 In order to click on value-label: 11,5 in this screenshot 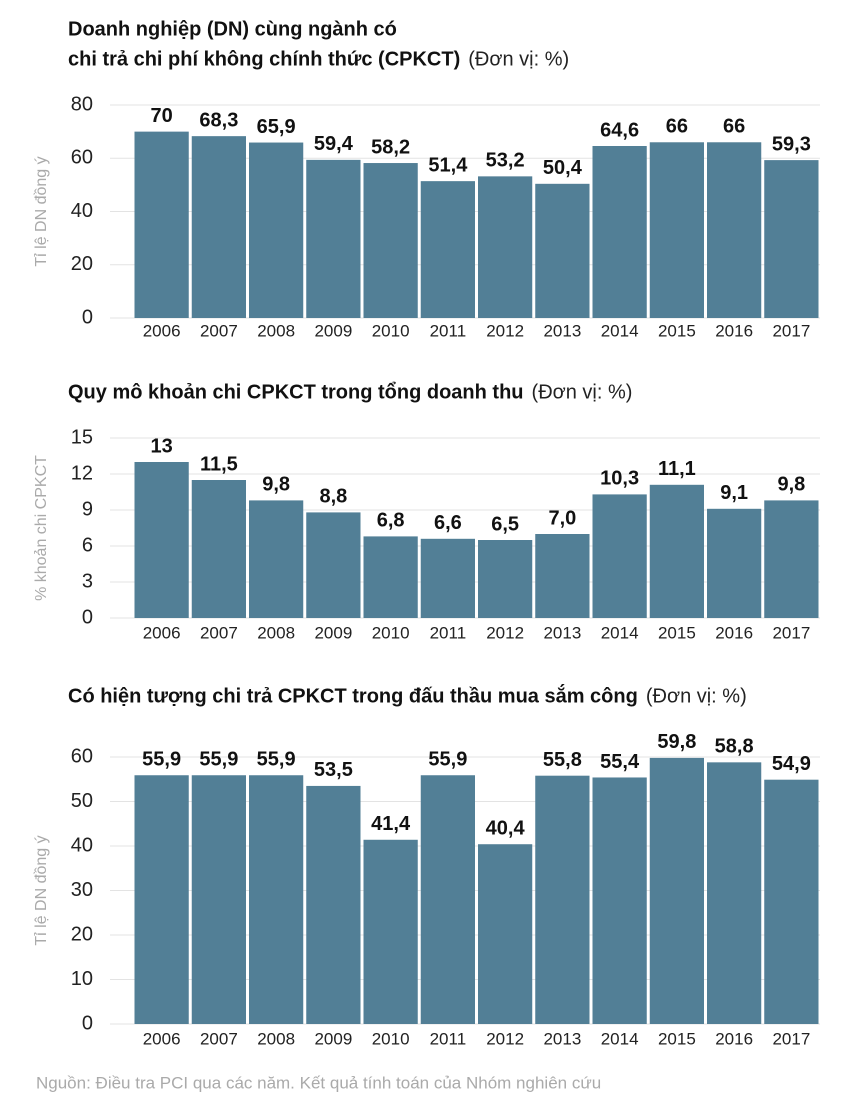, I will do `click(219, 464)`.